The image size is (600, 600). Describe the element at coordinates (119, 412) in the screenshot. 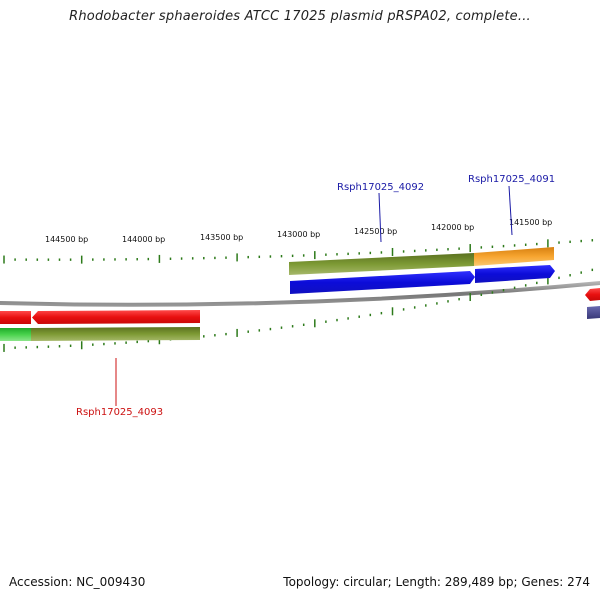

I see `gene-label-4093: Rsph17025_4093` at that location.